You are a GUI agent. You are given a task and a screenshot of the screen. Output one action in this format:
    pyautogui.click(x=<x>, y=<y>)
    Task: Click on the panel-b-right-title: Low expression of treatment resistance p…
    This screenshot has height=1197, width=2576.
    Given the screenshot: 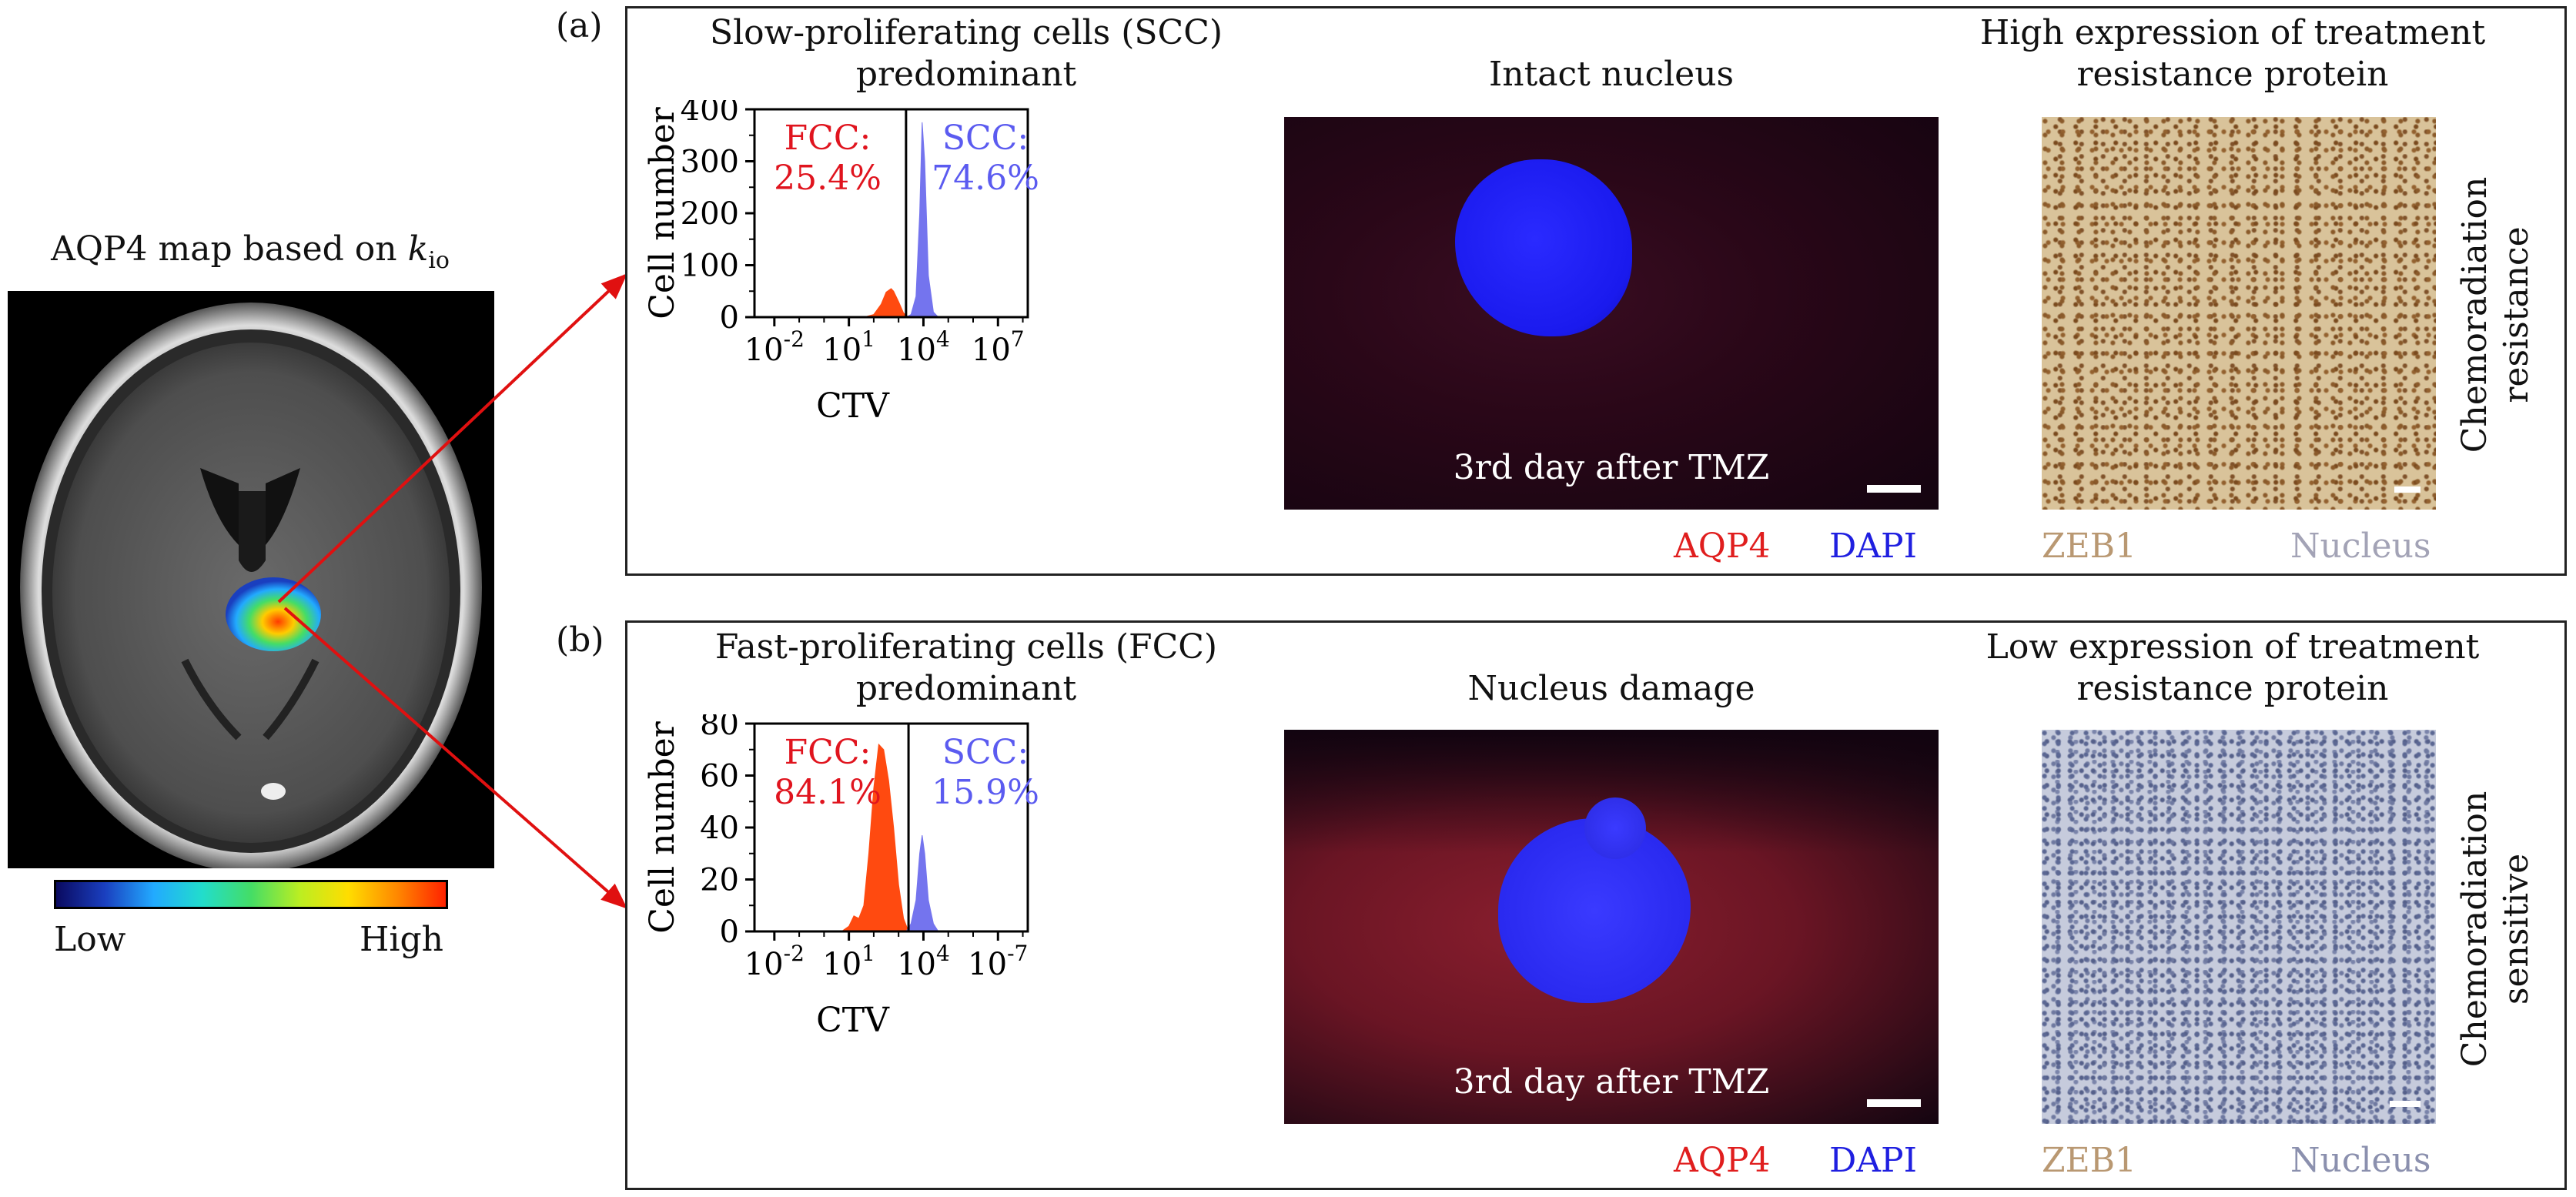 What is the action you would take?
    pyautogui.click(x=2233, y=667)
    